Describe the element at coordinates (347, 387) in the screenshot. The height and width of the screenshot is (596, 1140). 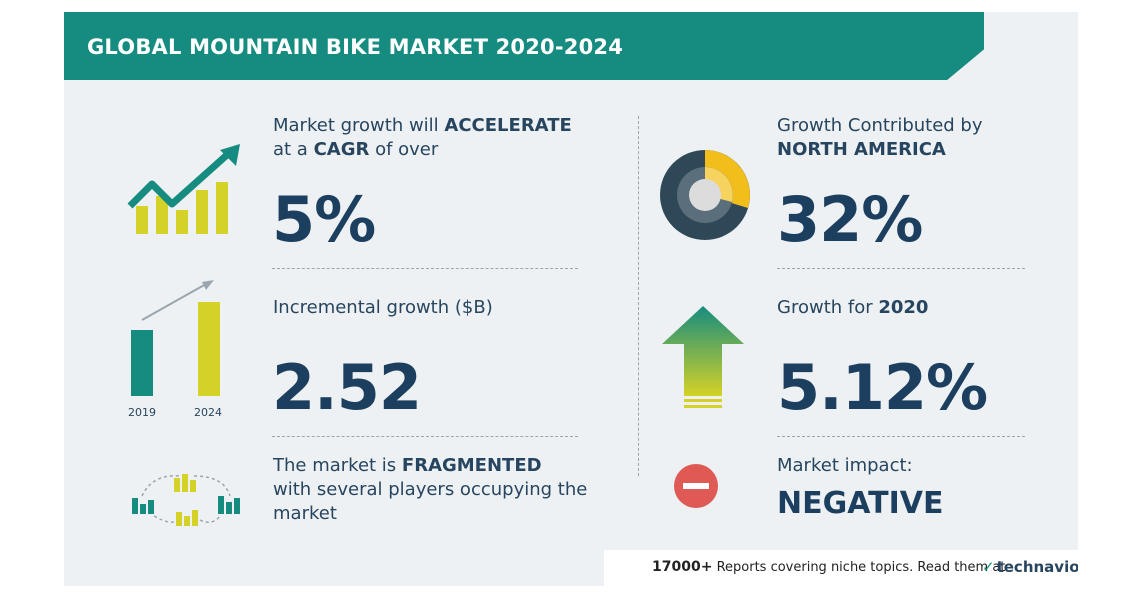
I see `incremental-value: 2.52` at that location.